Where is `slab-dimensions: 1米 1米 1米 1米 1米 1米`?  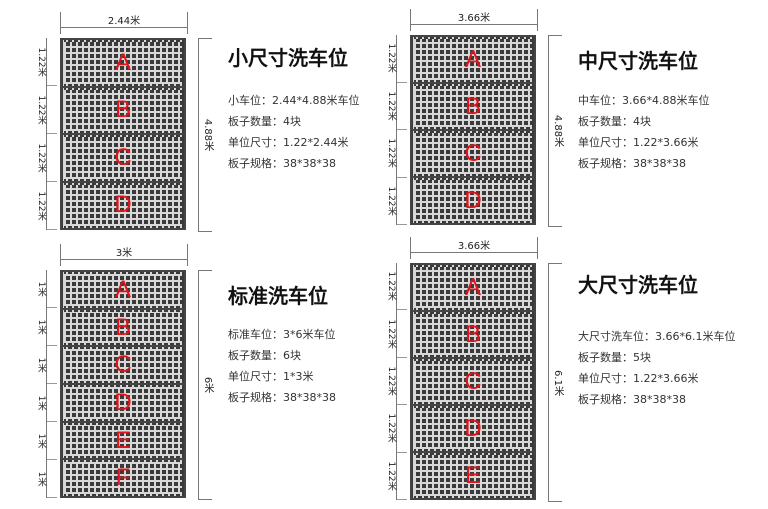 slab-dimensions: 1米 1米 1米 1米 1米 1米 is located at coordinates (46, 384).